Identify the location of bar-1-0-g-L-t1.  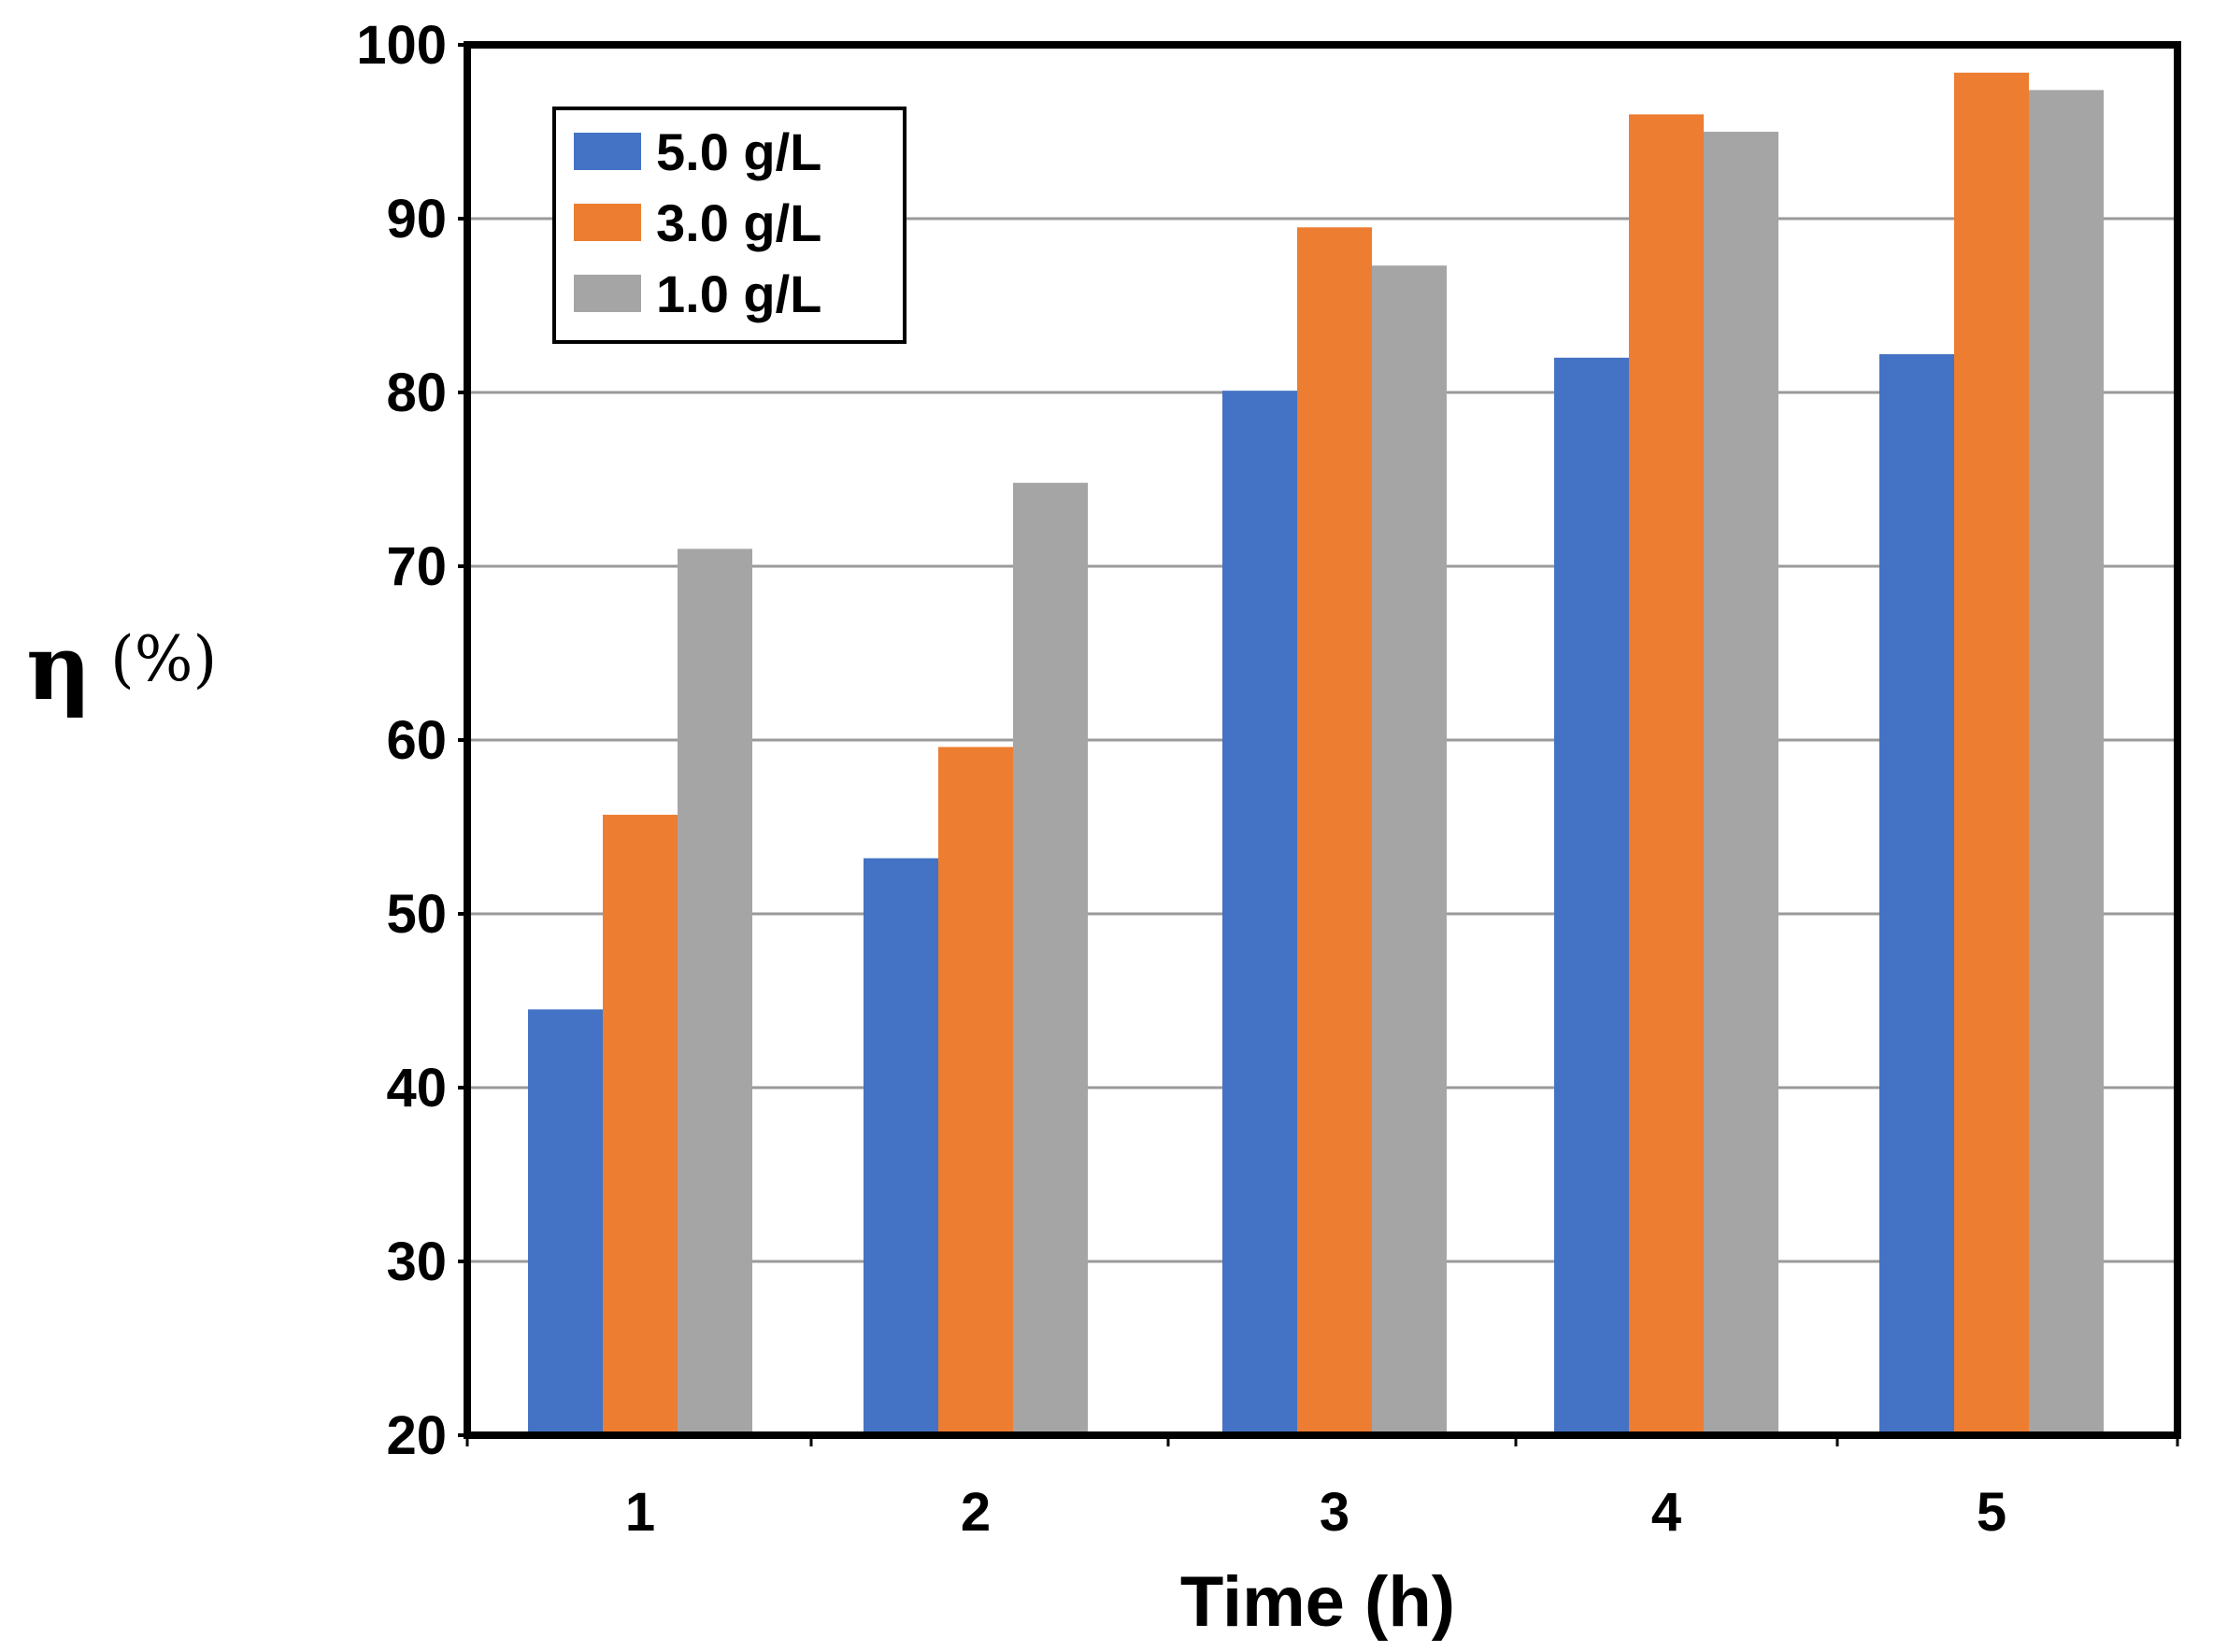
(715, 992).